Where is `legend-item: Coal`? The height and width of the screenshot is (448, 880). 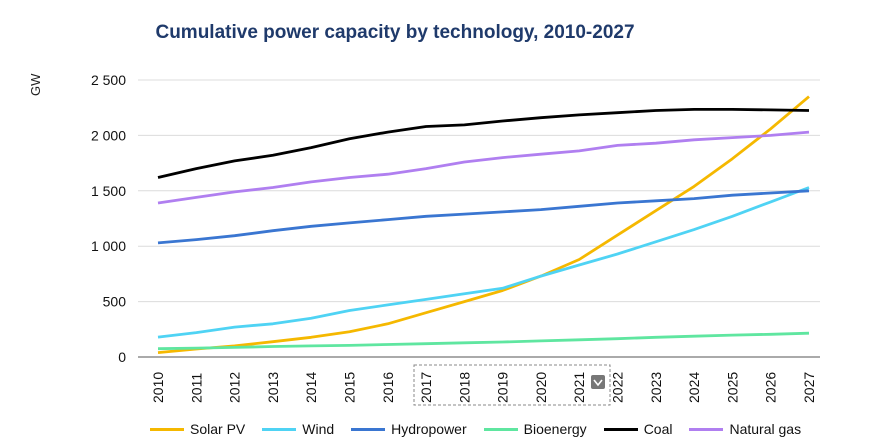 legend-item: Coal is located at coordinates (638, 429).